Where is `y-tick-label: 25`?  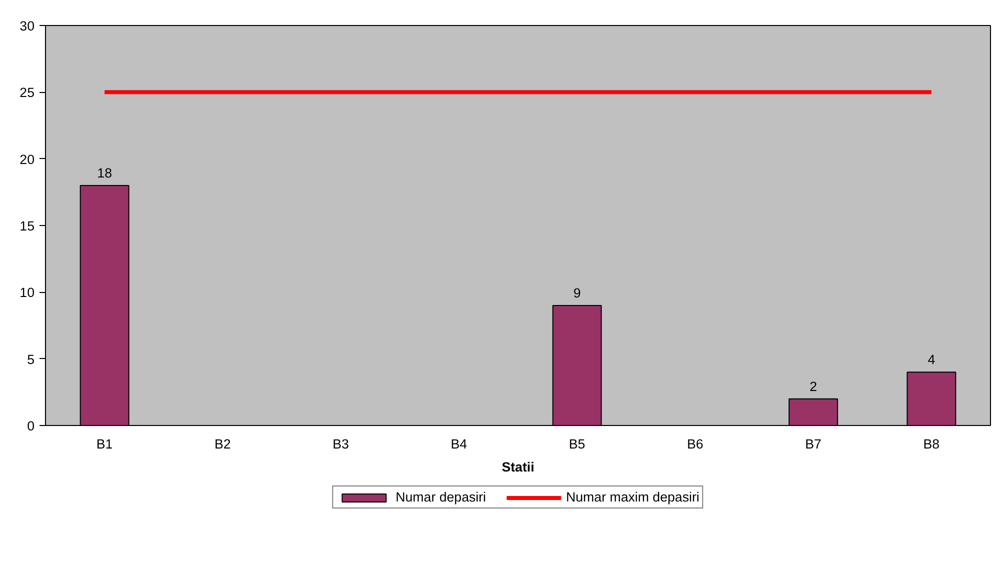 y-tick-label: 25 is located at coordinates (27, 92).